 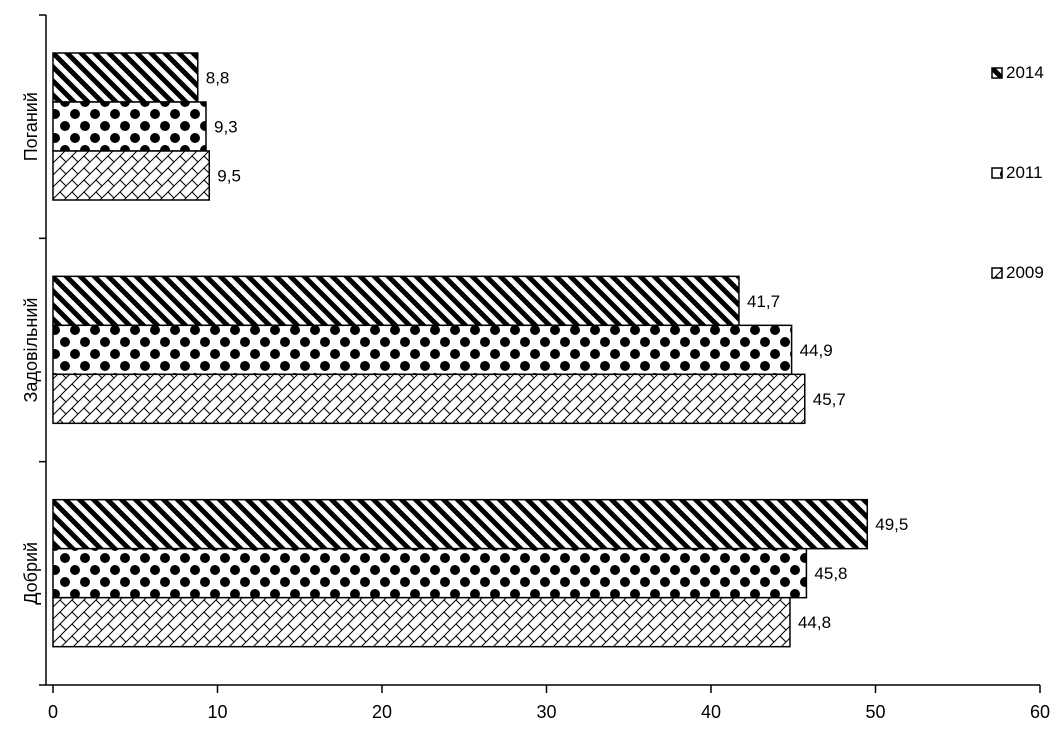 What do you see at coordinates (217, 712) in the screenshot?
I see `x-tick-label: 10` at bounding box center [217, 712].